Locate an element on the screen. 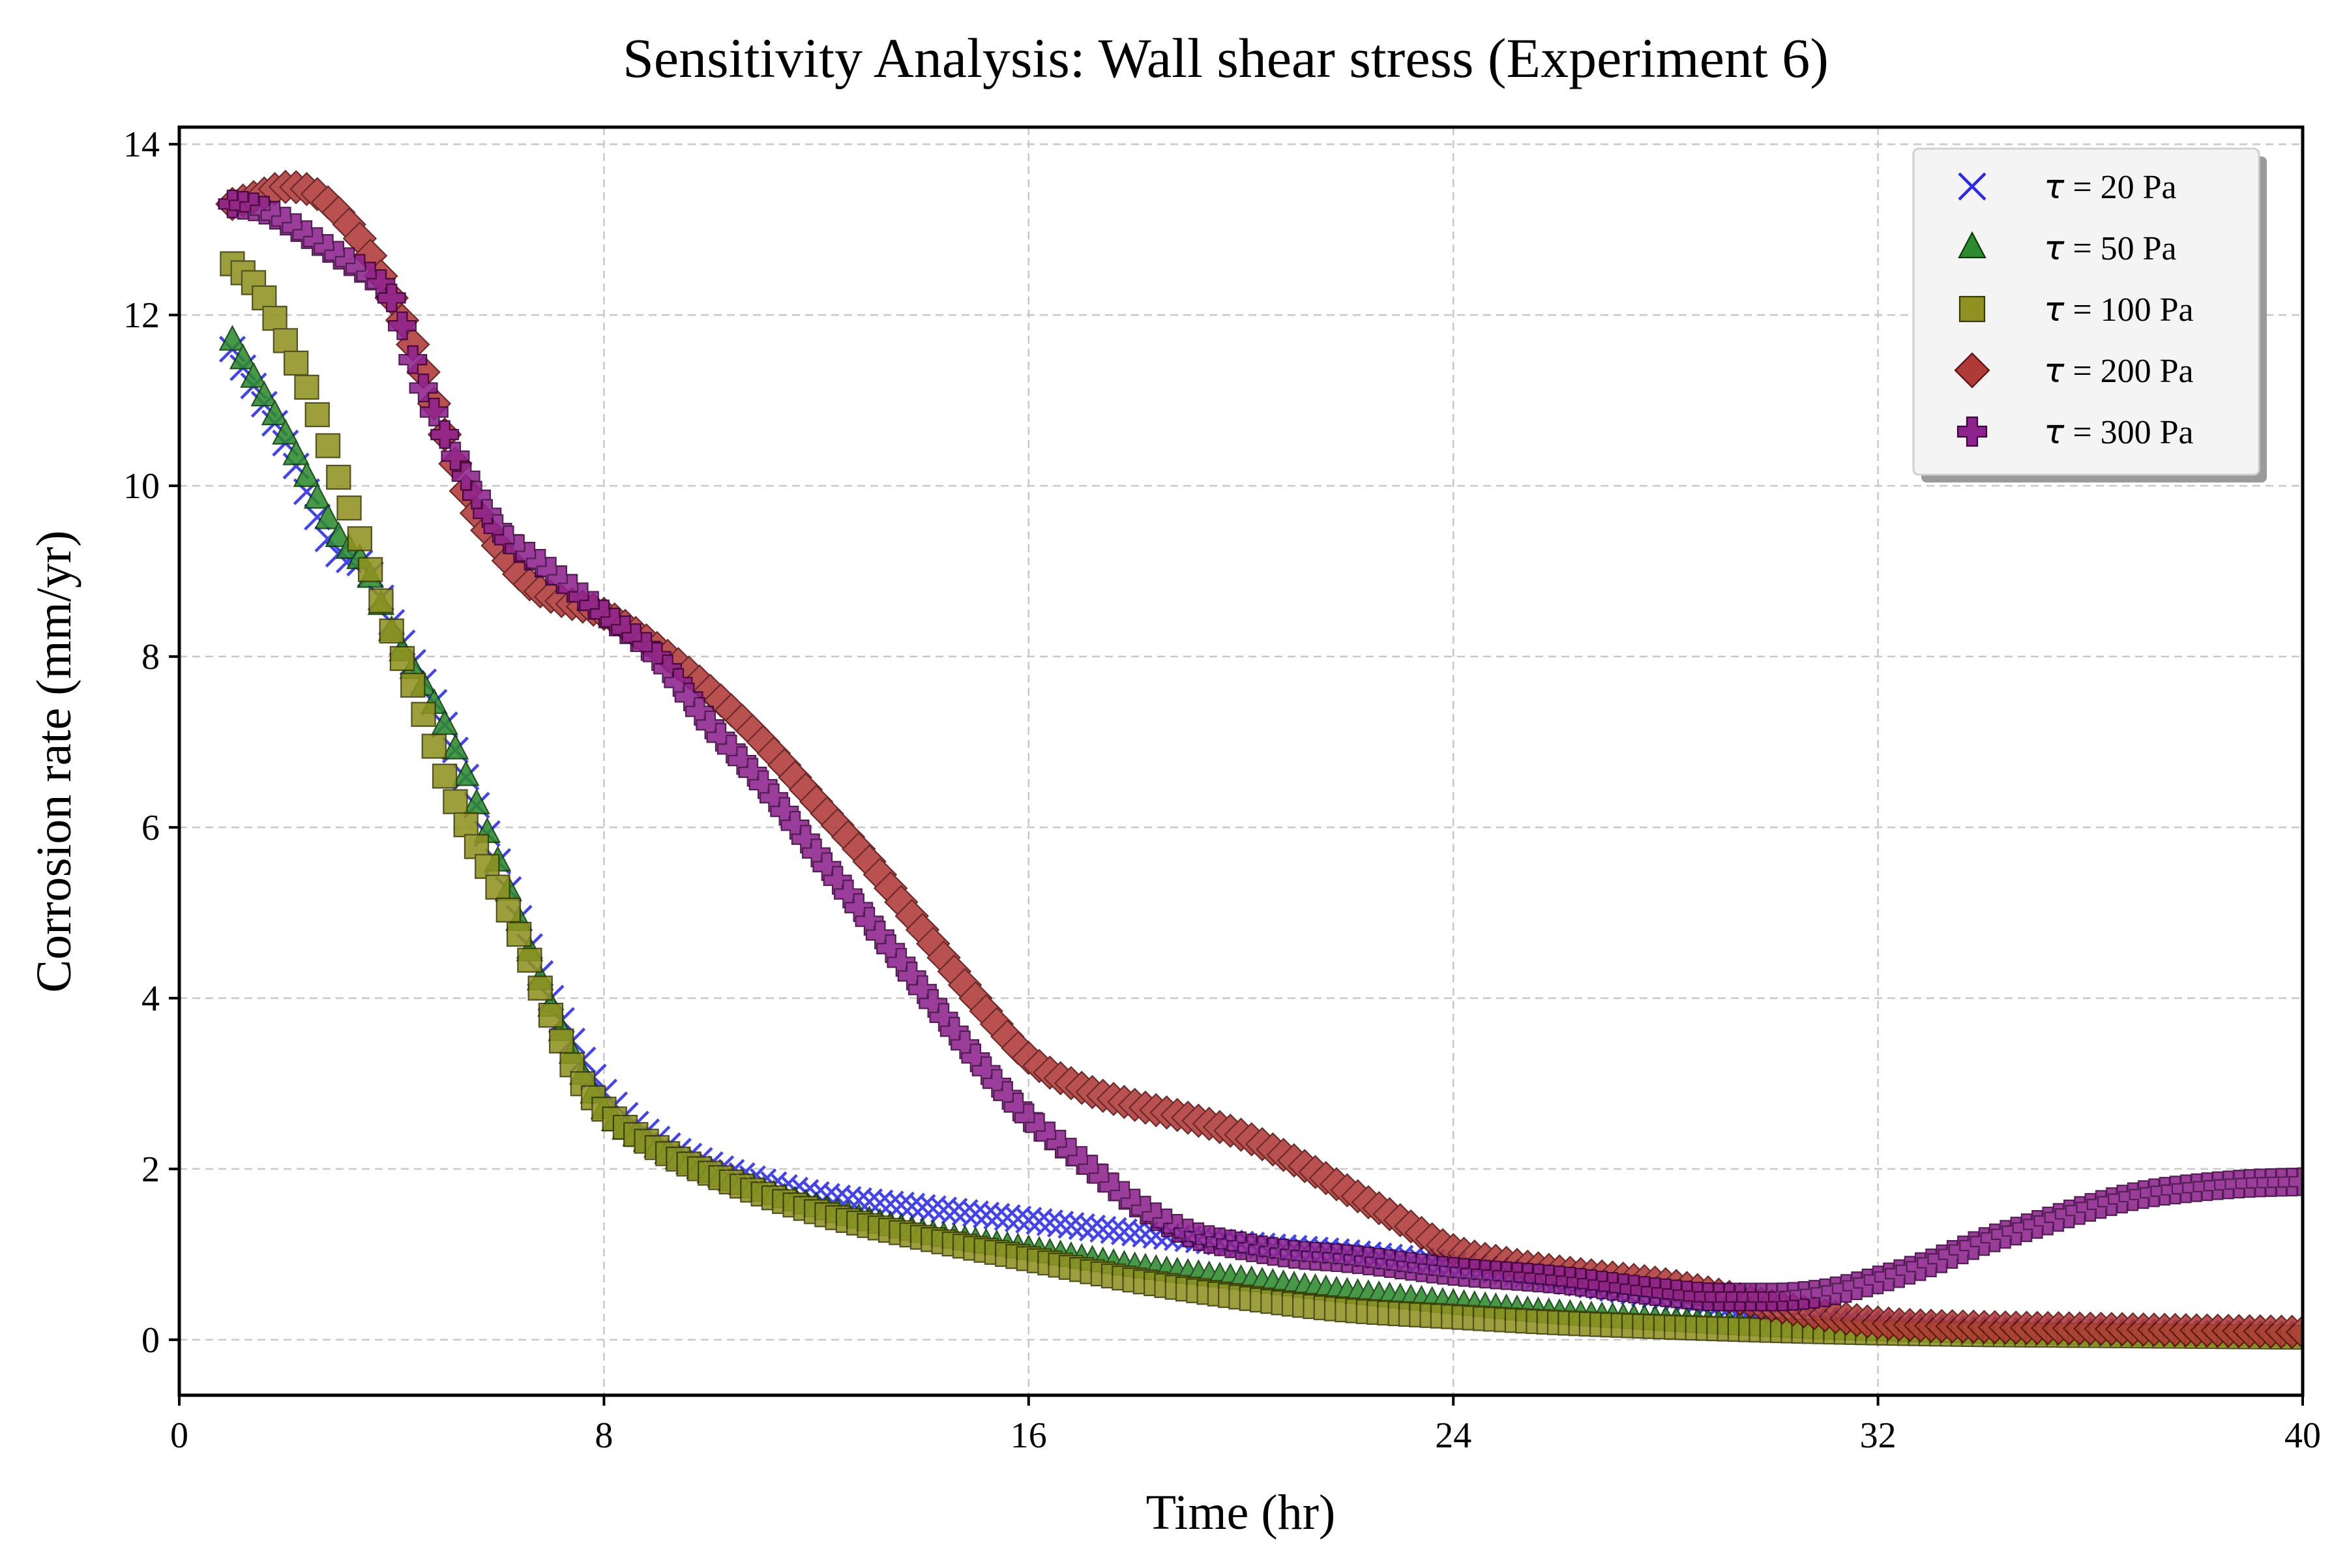 Image resolution: width=2347 pixels, height=1568 pixels. legend-label-text: = 100 Pa is located at coordinates (2128, 310).